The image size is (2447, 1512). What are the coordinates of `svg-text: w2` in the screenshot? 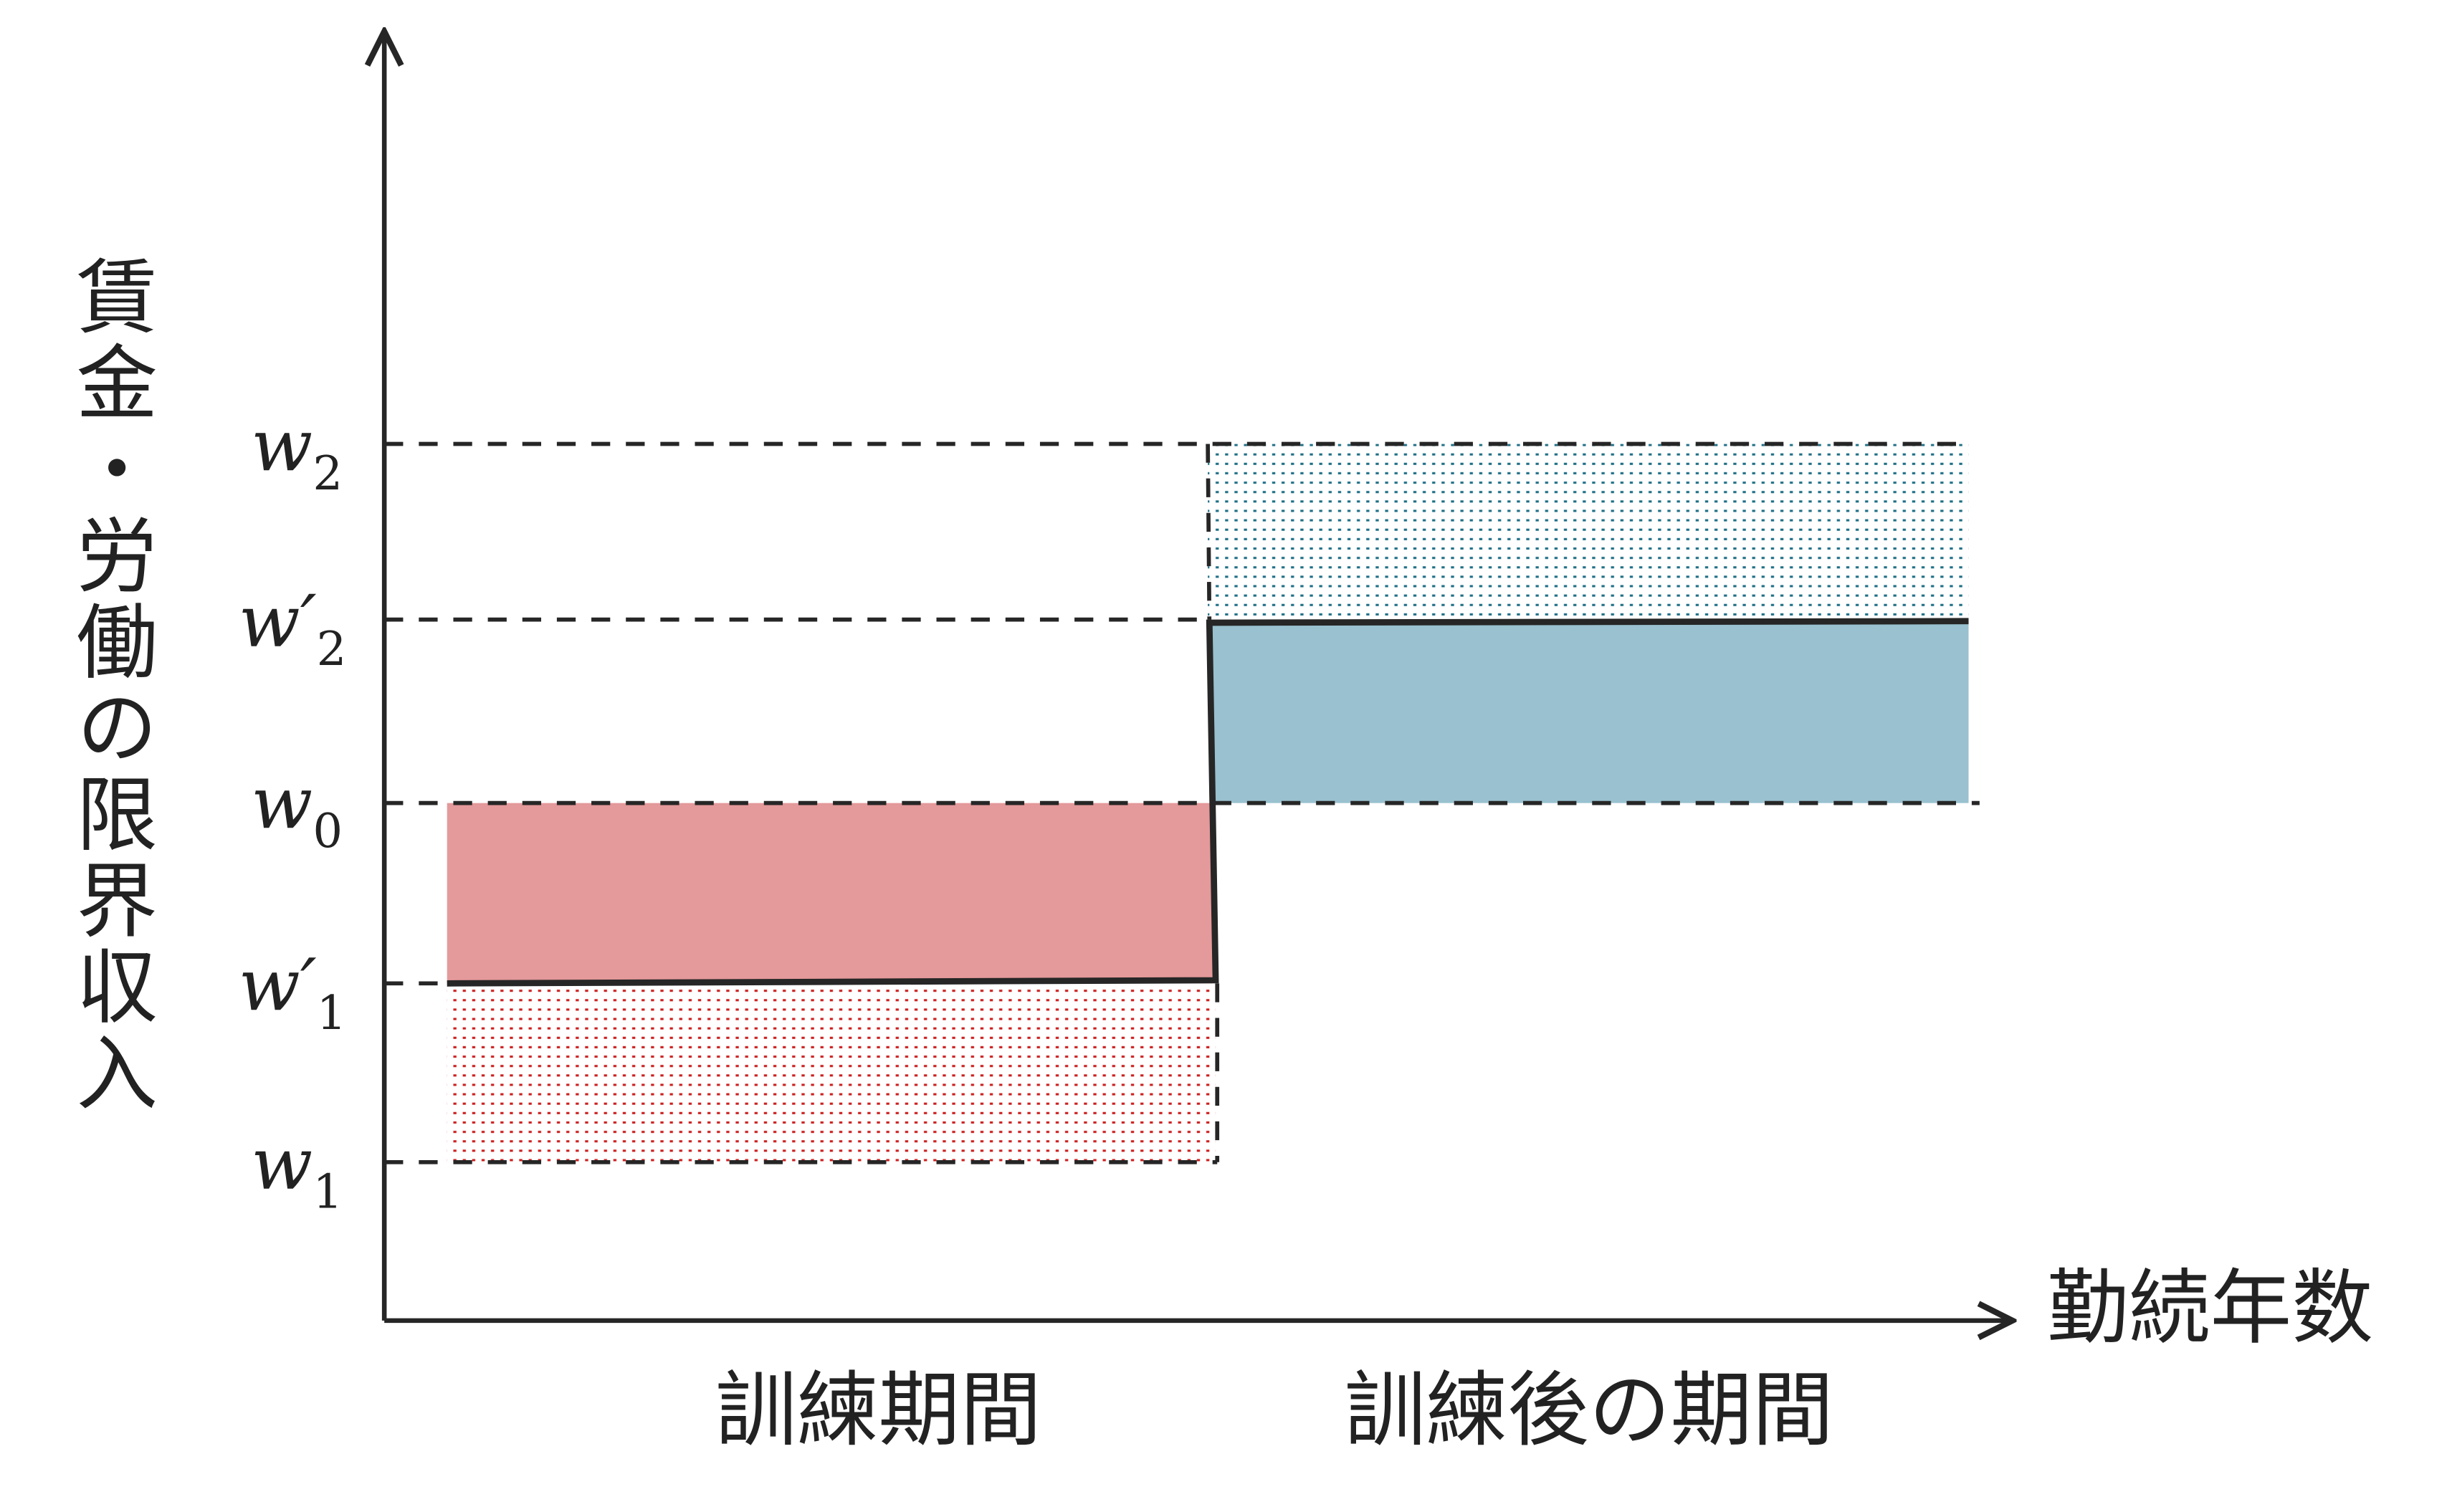 It's located at (297, 452).